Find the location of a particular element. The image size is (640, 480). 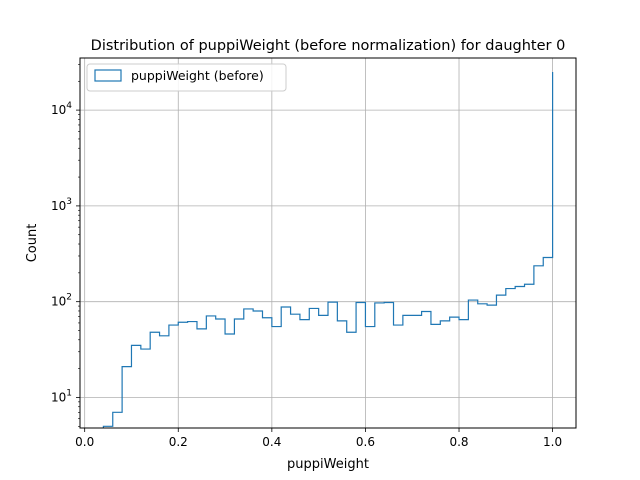

y-tick-label: 10³ is located at coordinates (61, 205).